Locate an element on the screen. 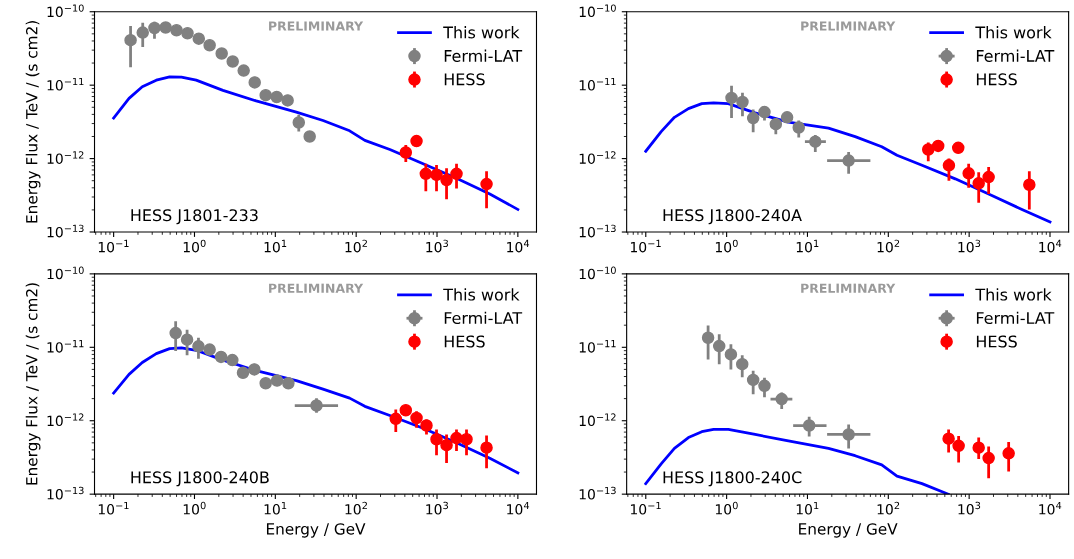  annotation: HESS J1800-240C is located at coordinates (732, 479).